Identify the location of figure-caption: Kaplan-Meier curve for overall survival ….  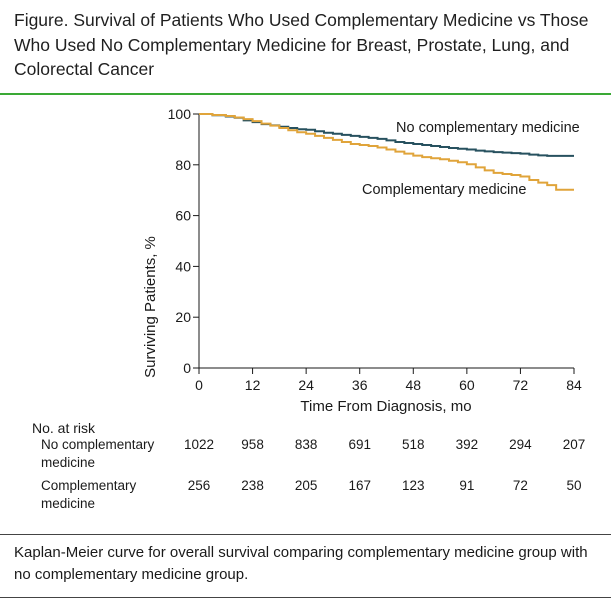
(301, 563).